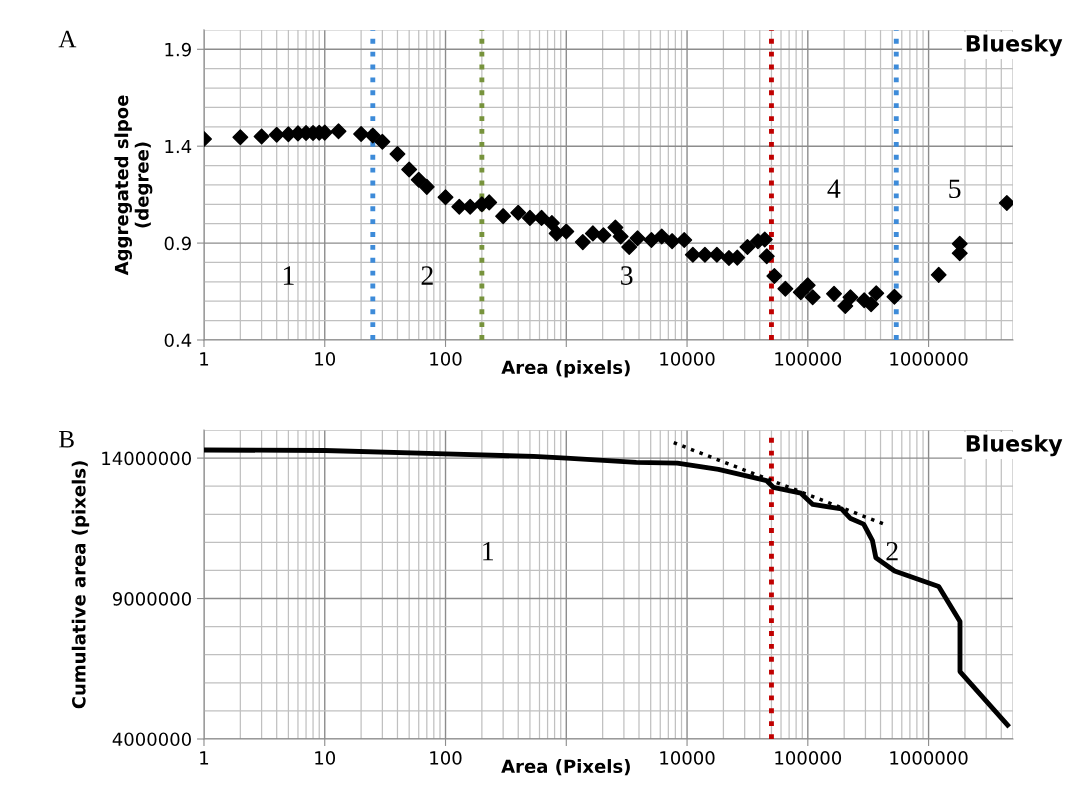 The height and width of the screenshot is (787, 1068). Describe the element at coordinates (133, 185) in the screenshot. I see `y-axis-title: Aggregated slpoe (degree)` at that location.